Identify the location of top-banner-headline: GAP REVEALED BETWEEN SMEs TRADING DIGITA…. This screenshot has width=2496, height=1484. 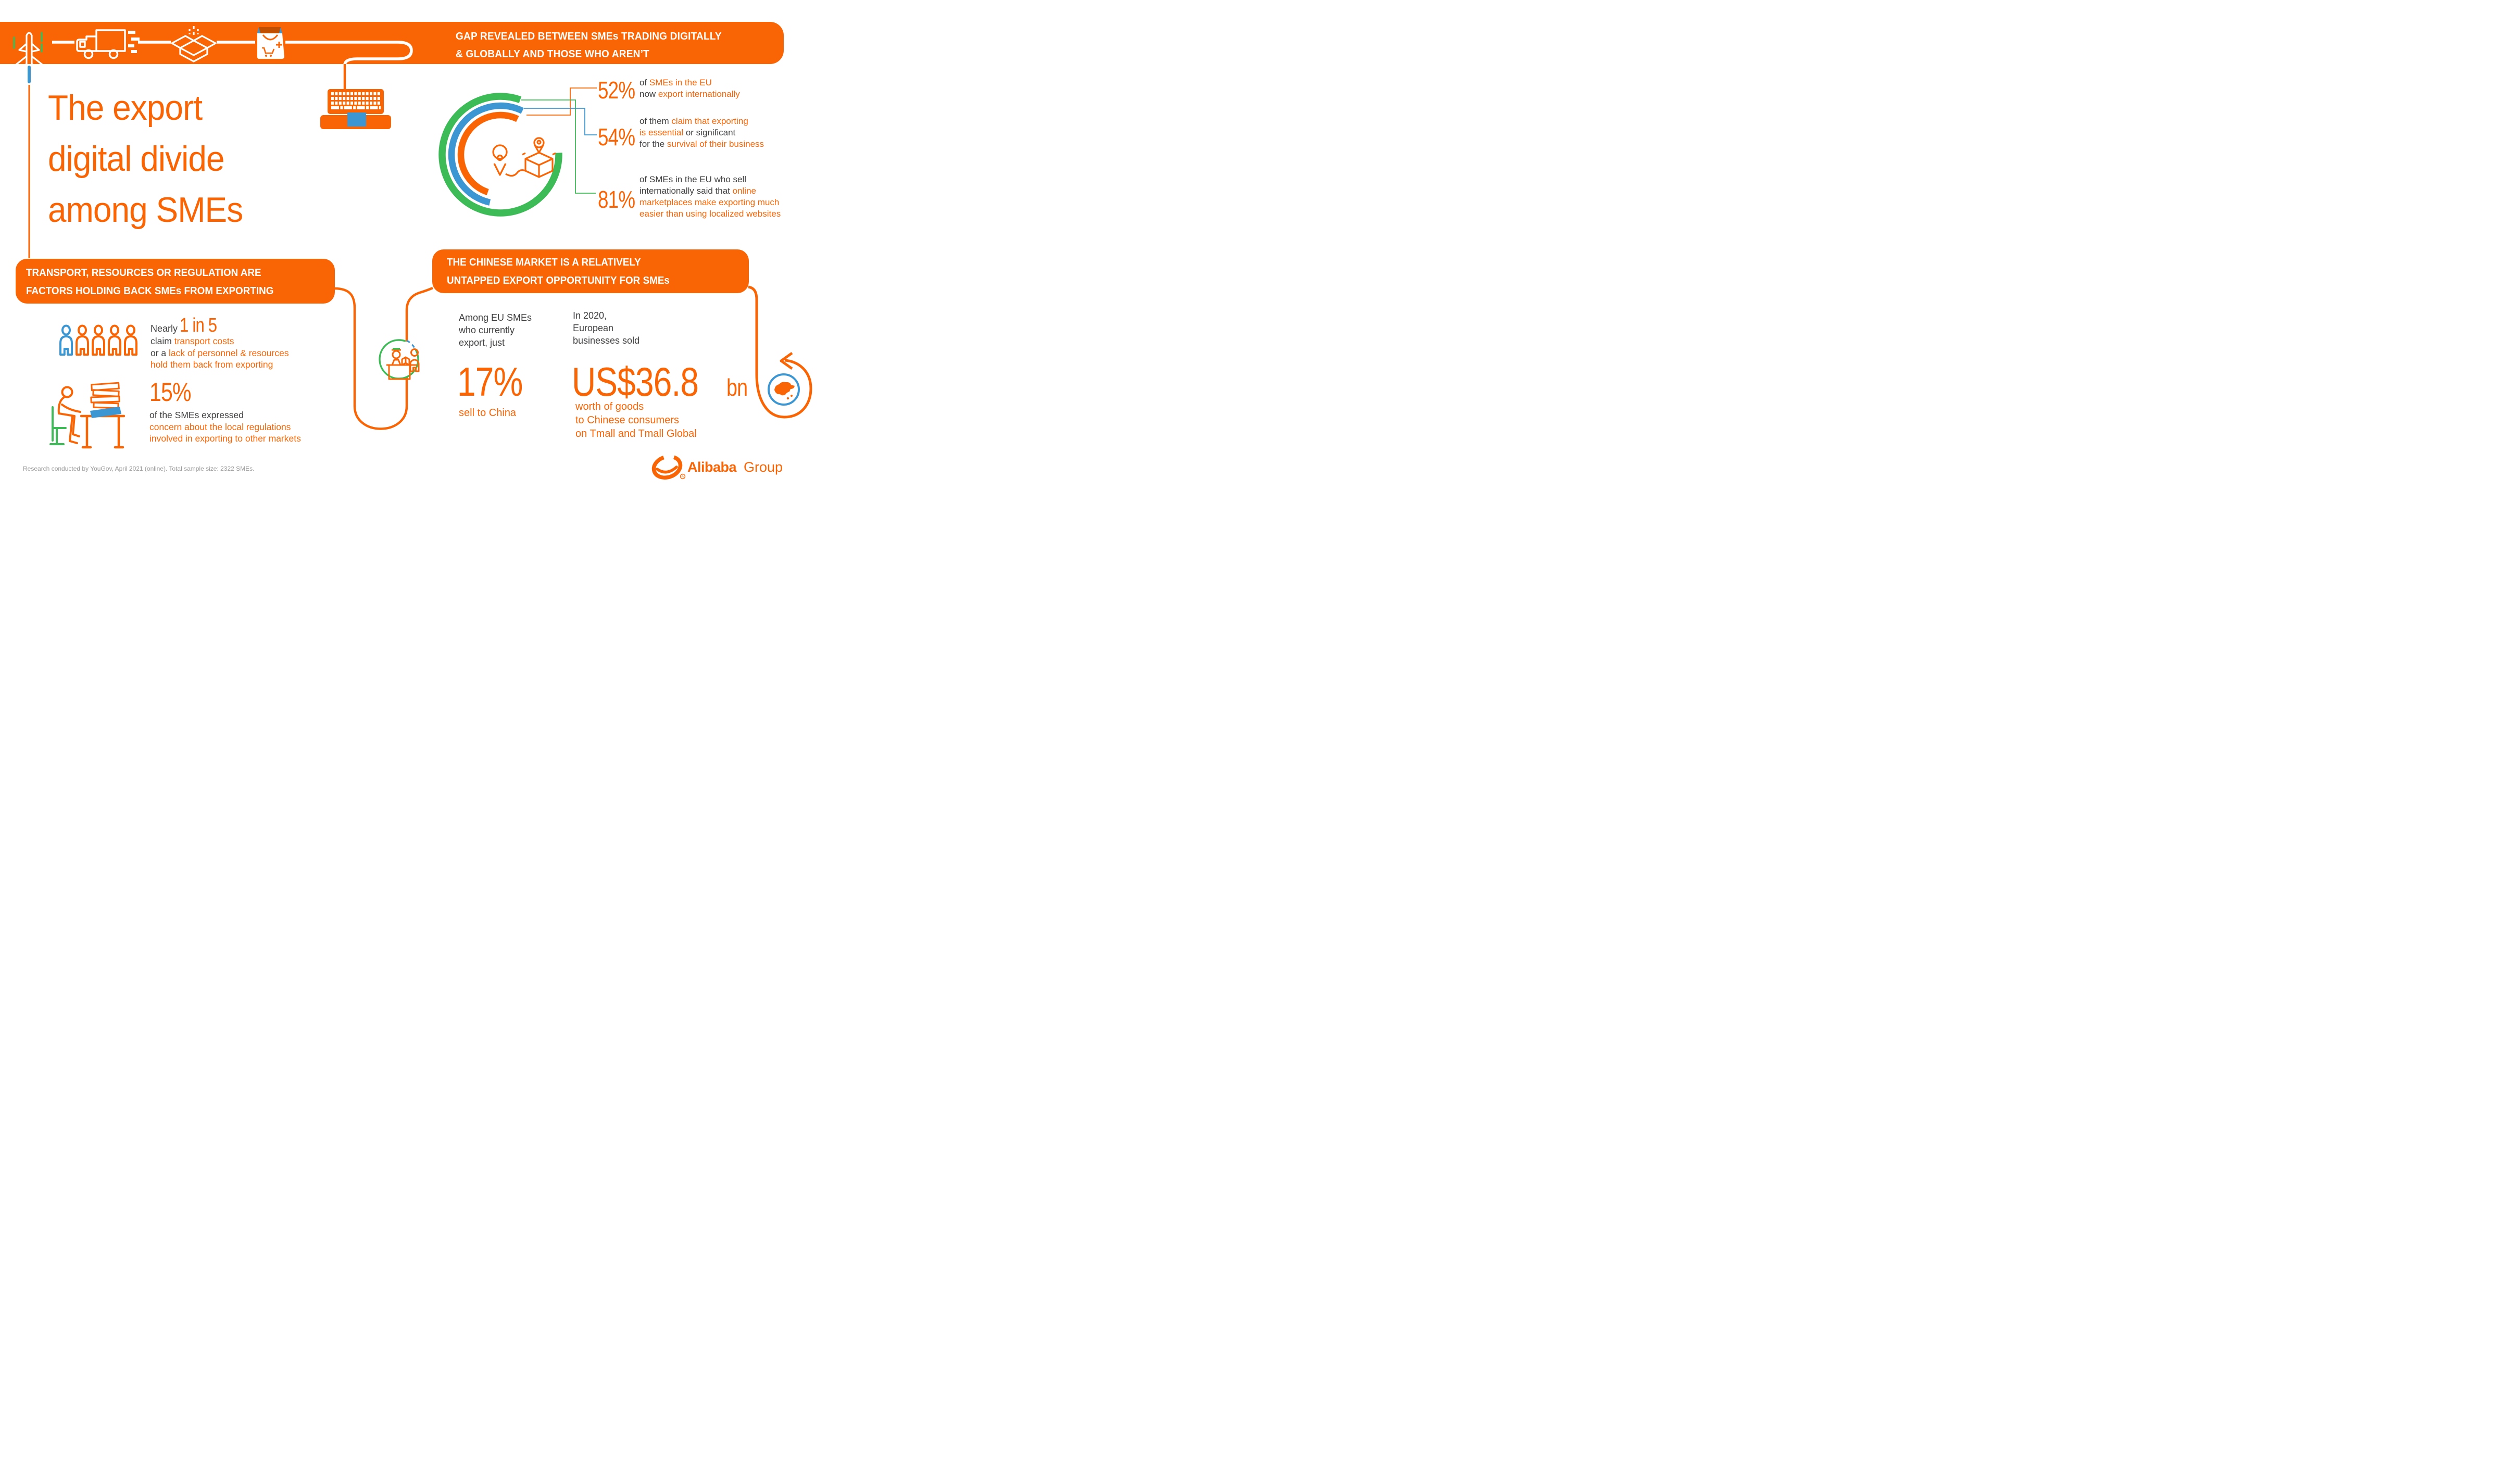
(615, 45).